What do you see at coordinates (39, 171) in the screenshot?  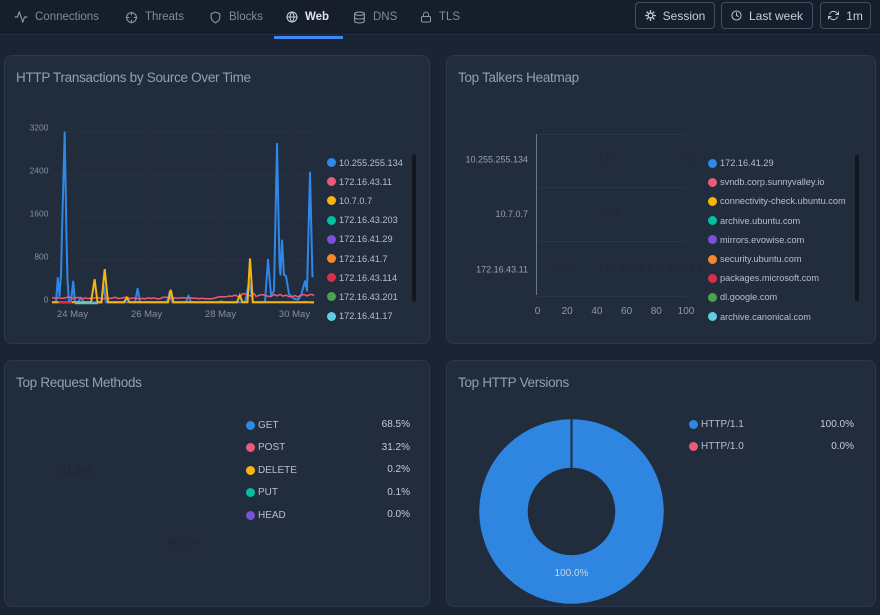 I see `svg-text: 2400` at bounding box center [39, 171].